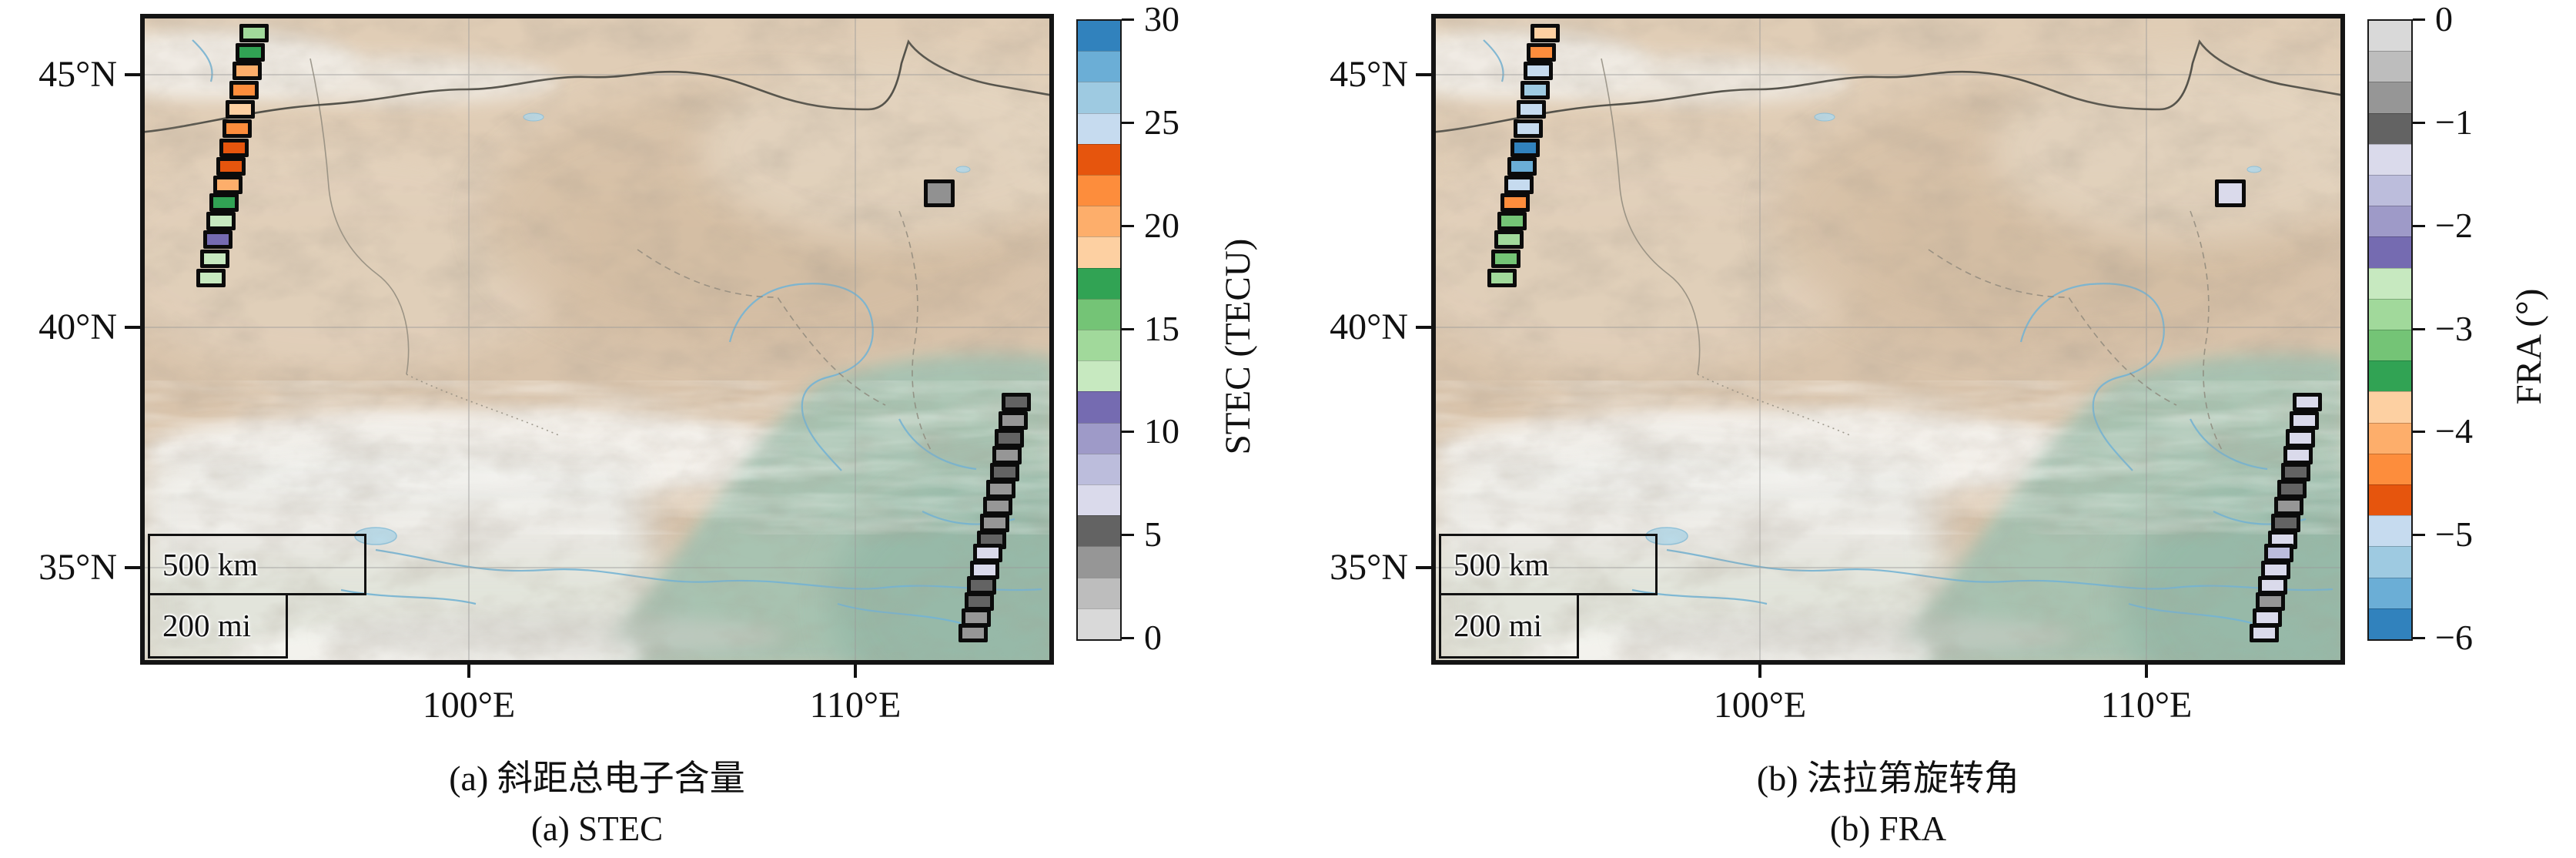 The image size is (2576, 858). I want to click on colorbar-tick-label: 15, so click(1162, 328).